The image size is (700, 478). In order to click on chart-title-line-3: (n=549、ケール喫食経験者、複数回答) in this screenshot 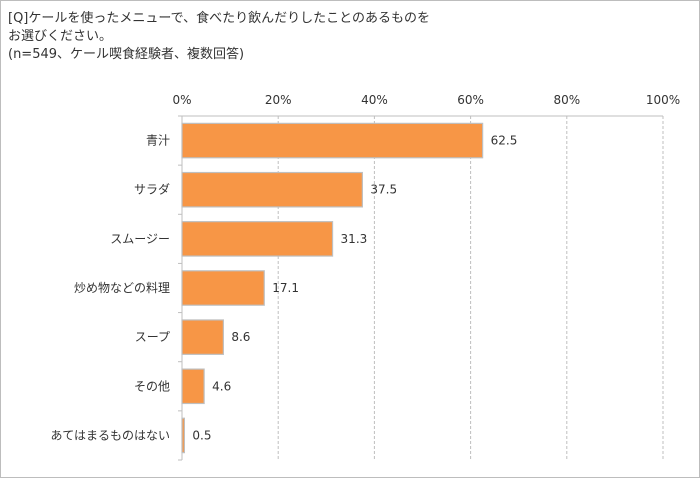, I will do `click(126, 54)`.